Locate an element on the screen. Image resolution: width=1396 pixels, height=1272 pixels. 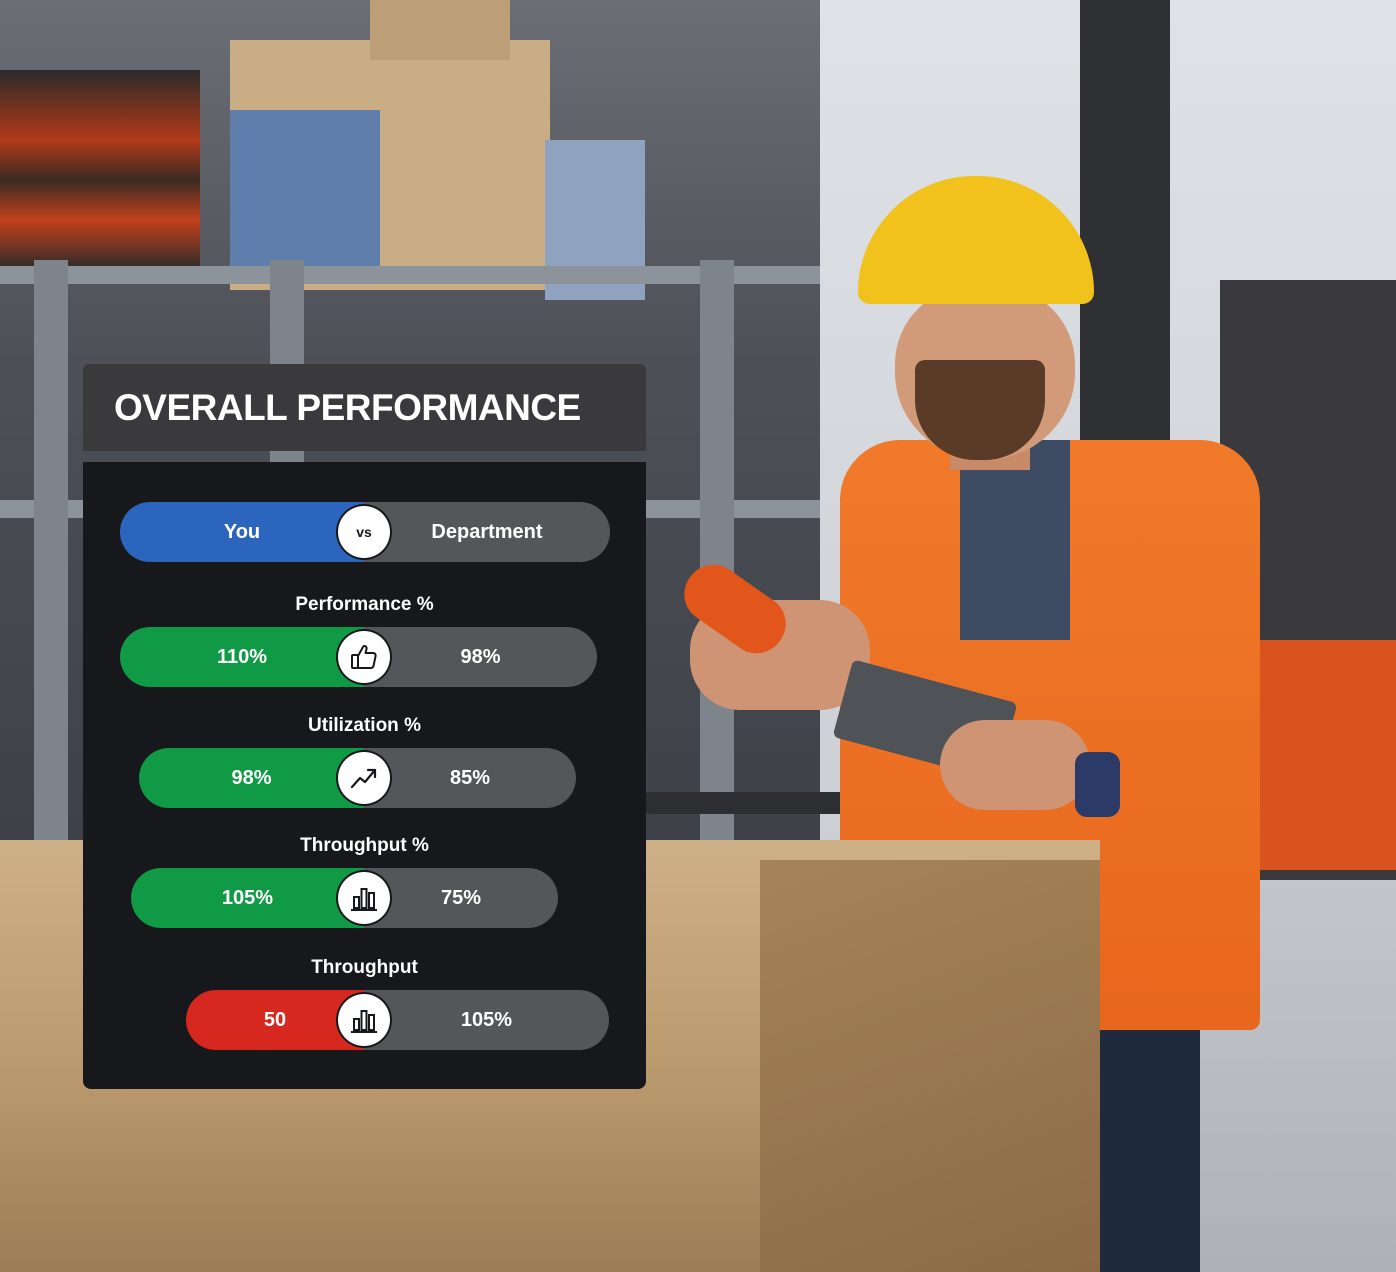
you-value: 110% is located at coordinates (242, 657).